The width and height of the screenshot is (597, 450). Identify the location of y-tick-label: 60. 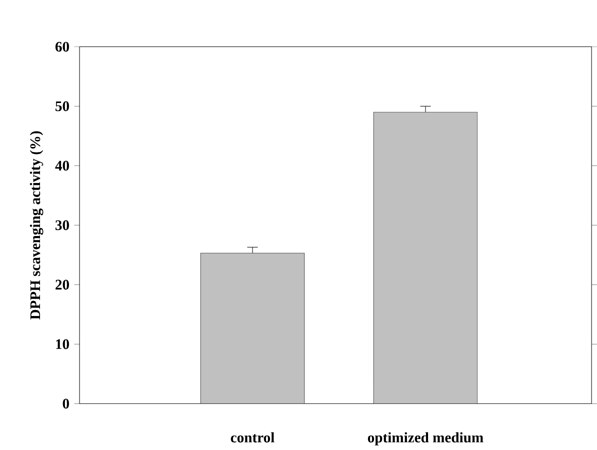
(62, 47).